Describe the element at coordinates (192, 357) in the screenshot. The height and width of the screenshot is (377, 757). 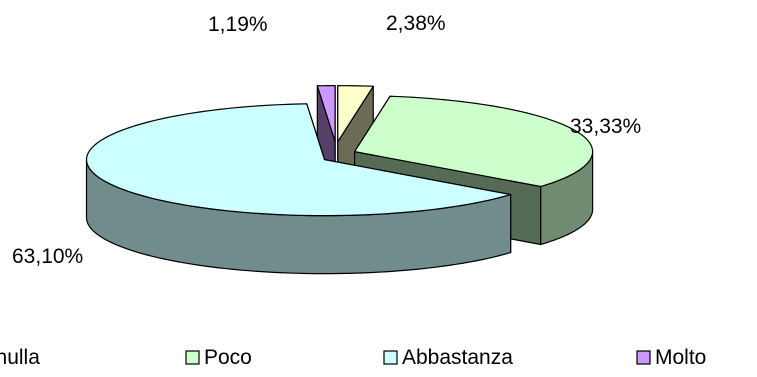
I see `legend-swatch-poco` at that location.